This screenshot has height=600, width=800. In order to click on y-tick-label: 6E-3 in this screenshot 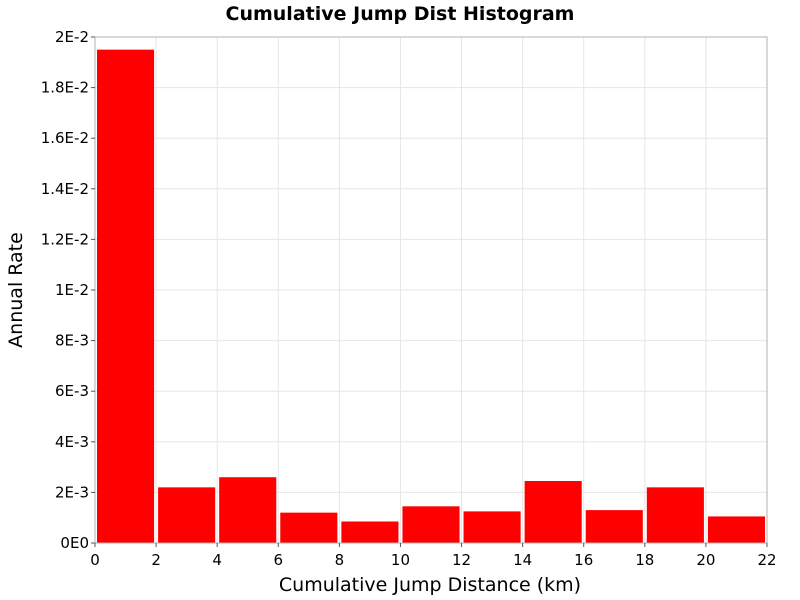, I will do `click(72, 391)`.